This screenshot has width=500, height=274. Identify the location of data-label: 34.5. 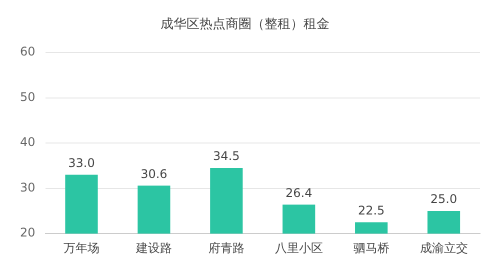
(226, 156).